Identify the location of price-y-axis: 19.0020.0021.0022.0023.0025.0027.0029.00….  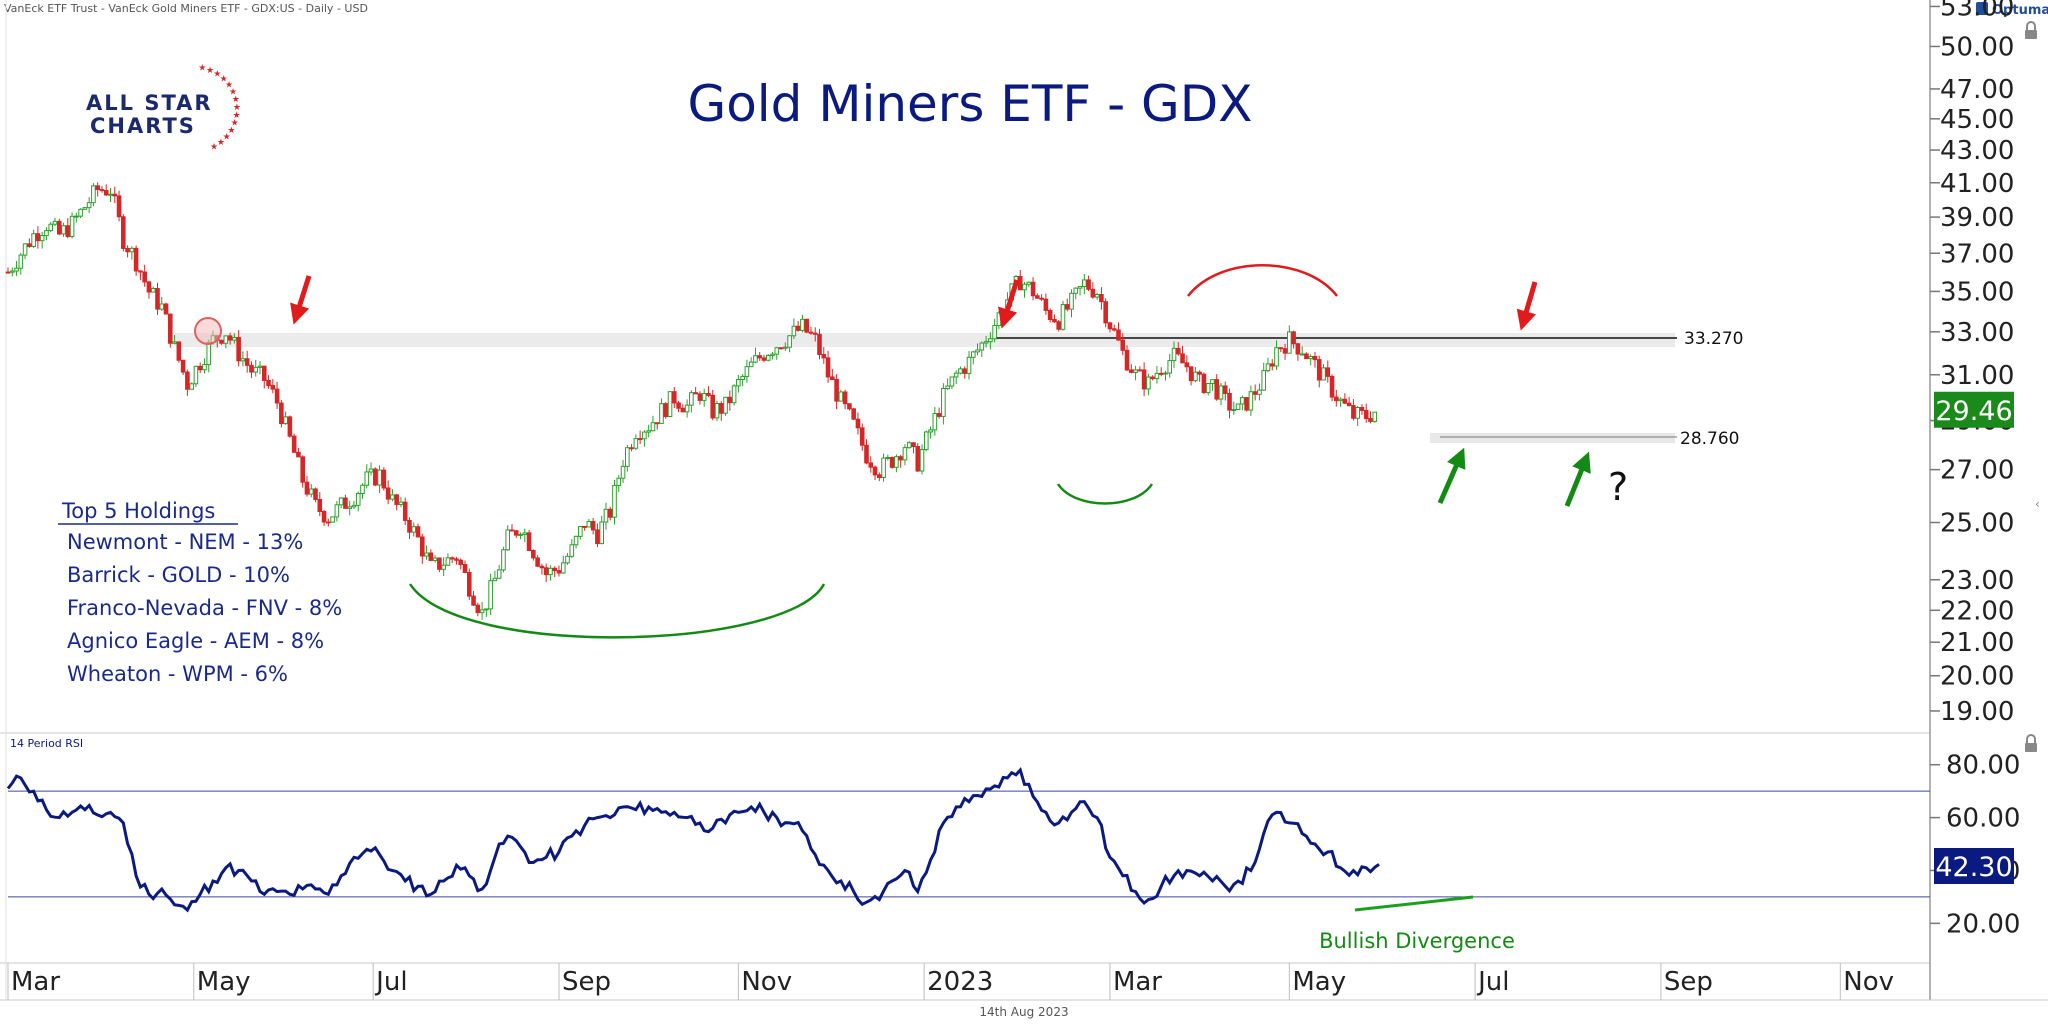
(1972, 363).